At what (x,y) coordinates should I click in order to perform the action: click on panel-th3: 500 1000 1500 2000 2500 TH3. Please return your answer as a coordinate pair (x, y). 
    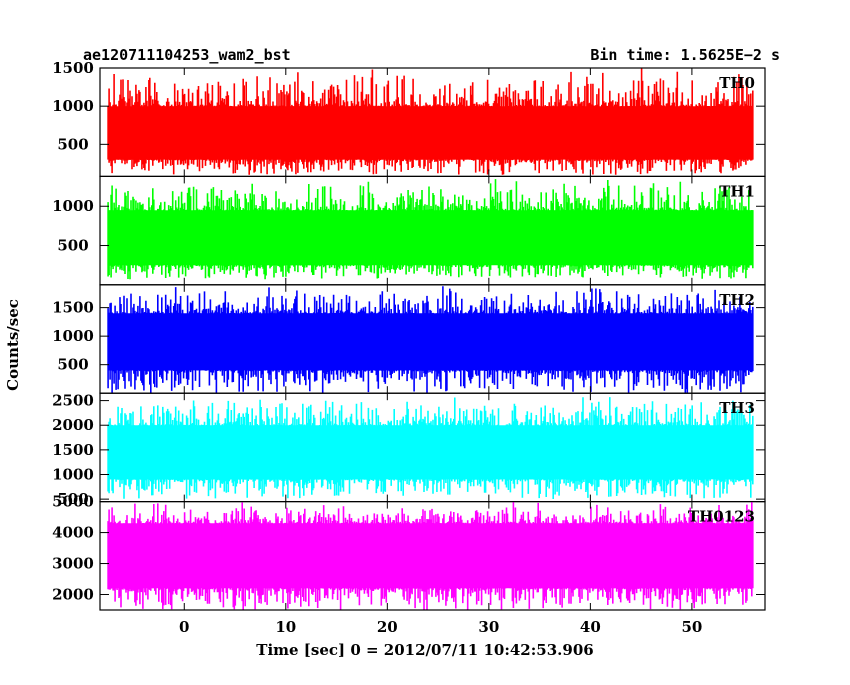
    Looking at the image, I should click on (409, 450).